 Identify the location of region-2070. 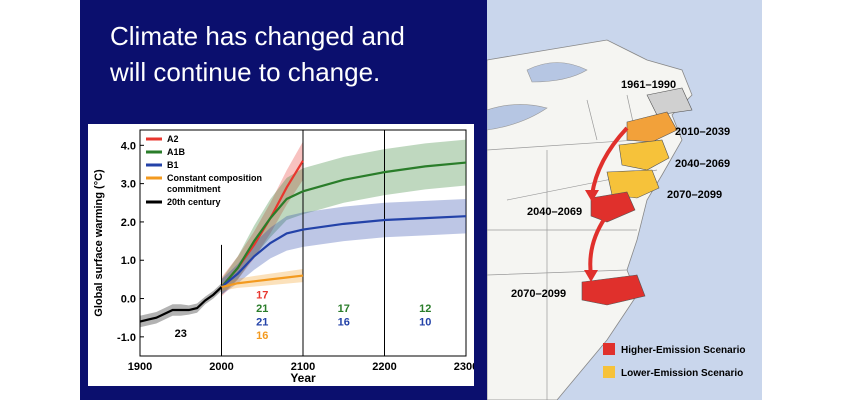
(633, 184).